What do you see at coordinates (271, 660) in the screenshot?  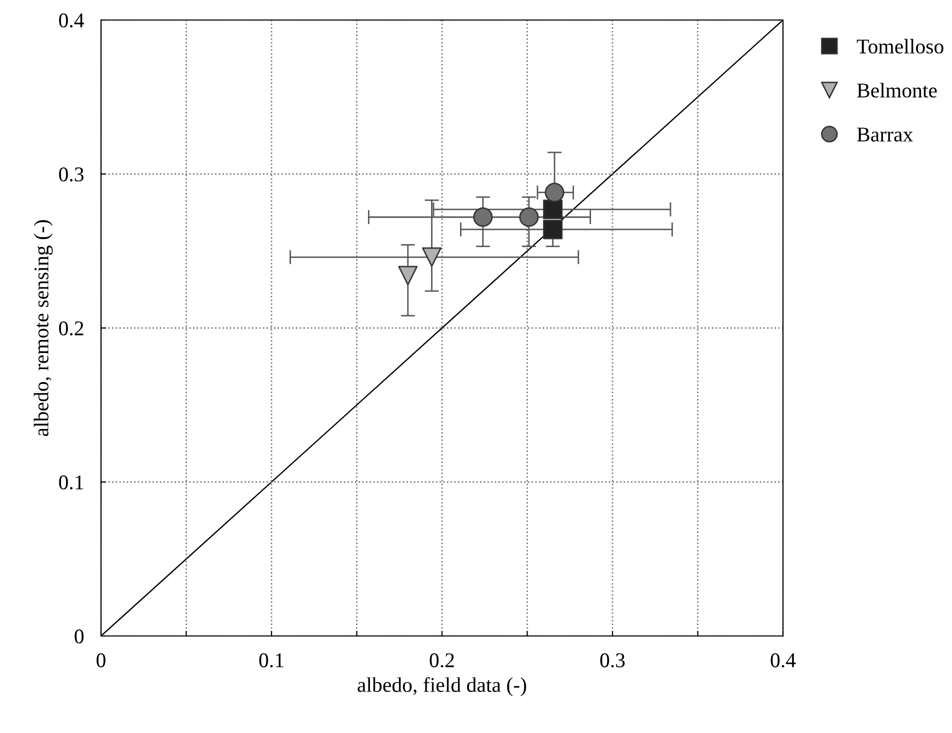 I see `x-tick-label: 0.1` at bounding box center [271, 660].